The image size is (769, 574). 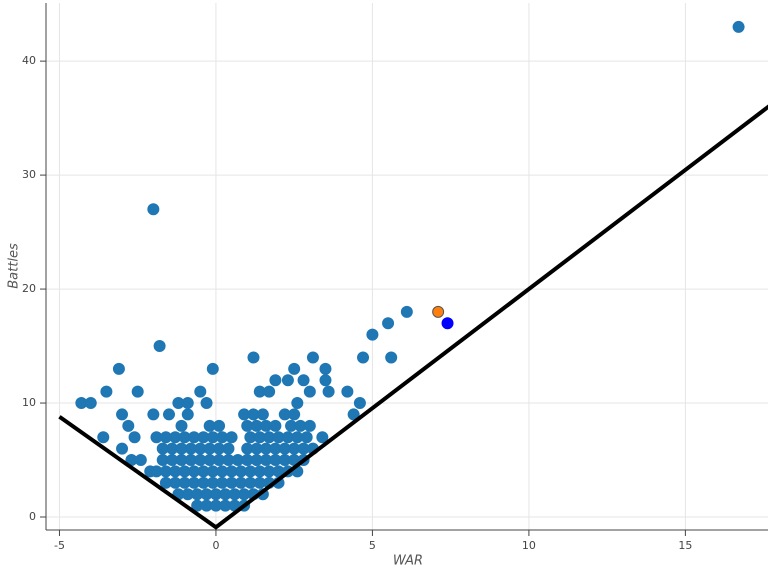 I want to click on x-tick-label: 0, so click(x=215, y=545).